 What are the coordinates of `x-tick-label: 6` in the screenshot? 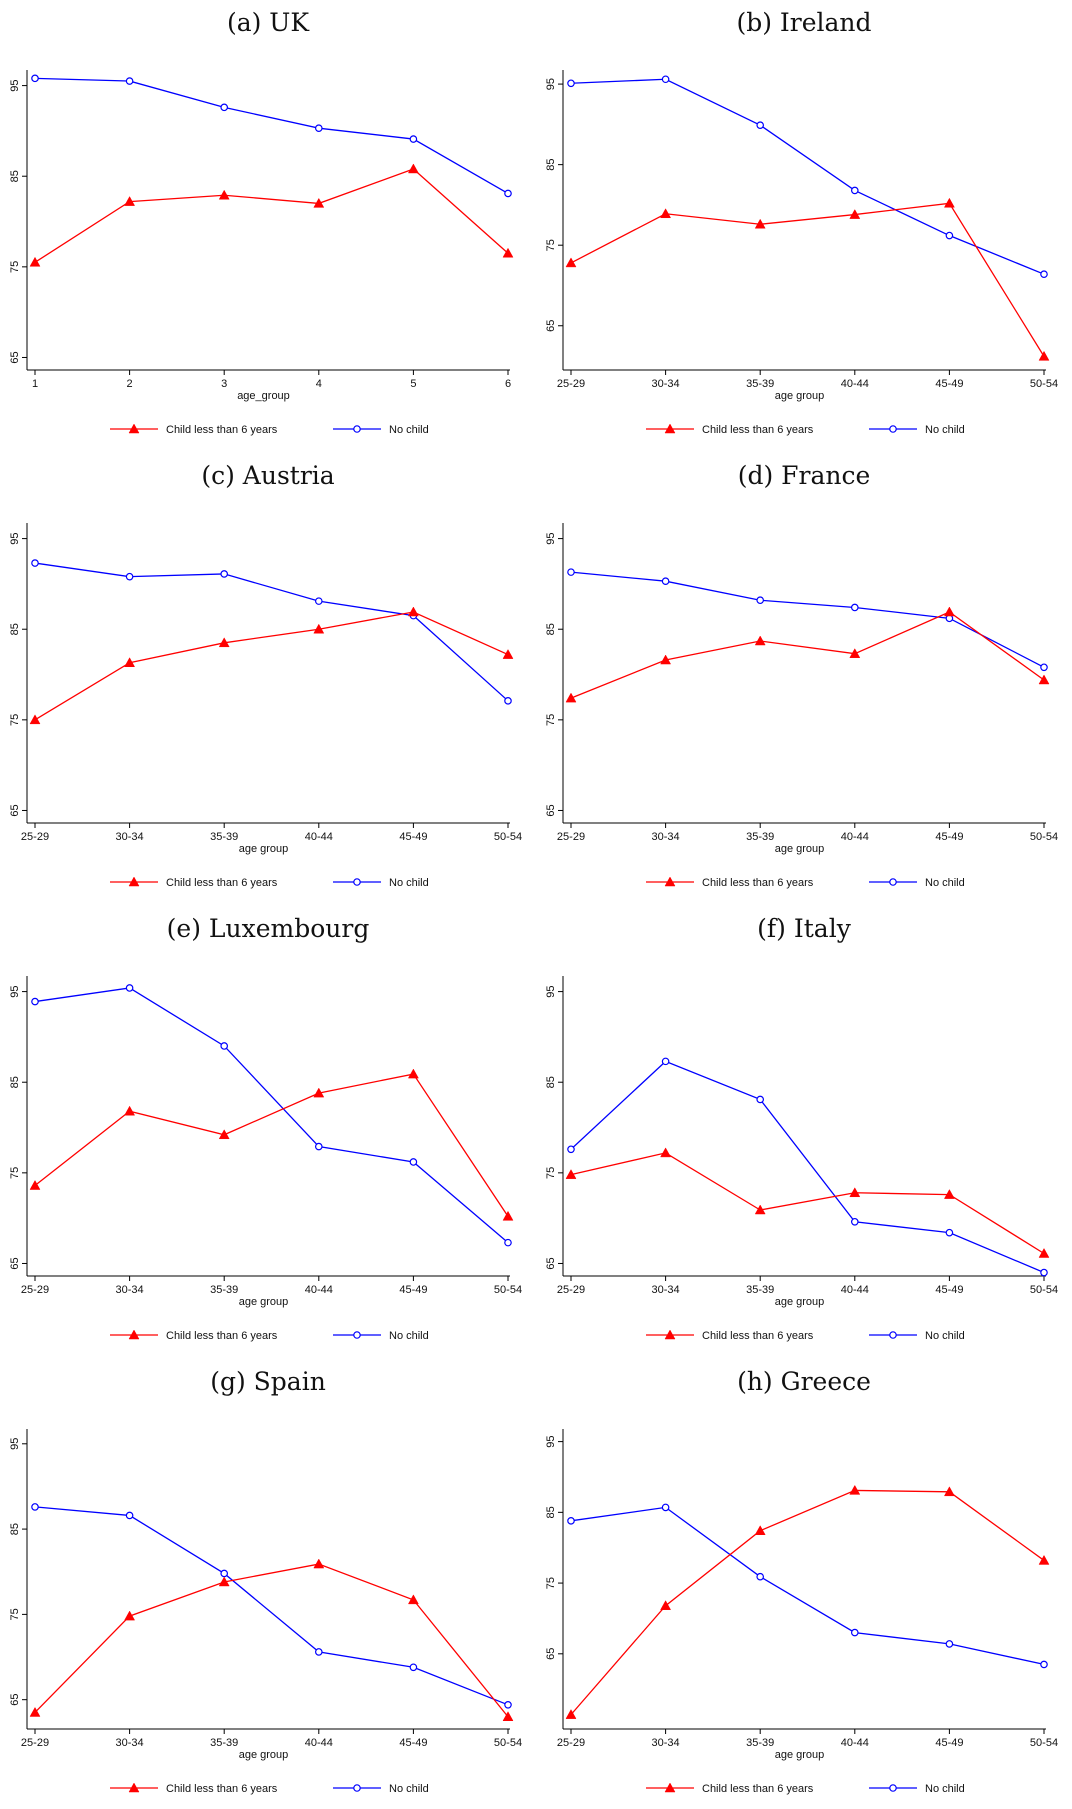 It's located at (508, 384).